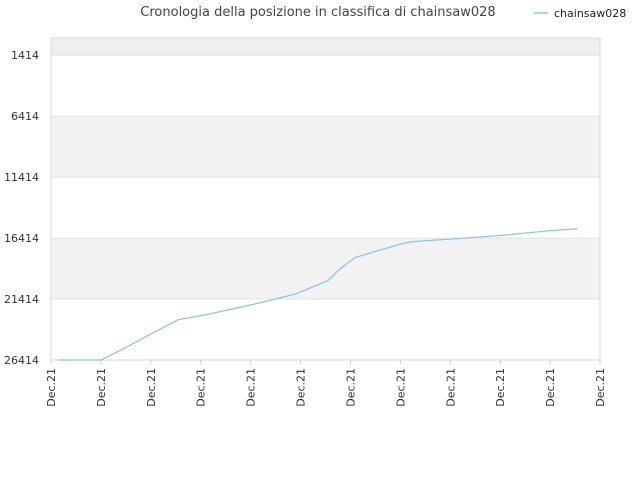  Describe the element at coordinates (21, 208) in the screenshot. I see `y-axis: 1414 6414 11414 16414 21414 26414` at that location.